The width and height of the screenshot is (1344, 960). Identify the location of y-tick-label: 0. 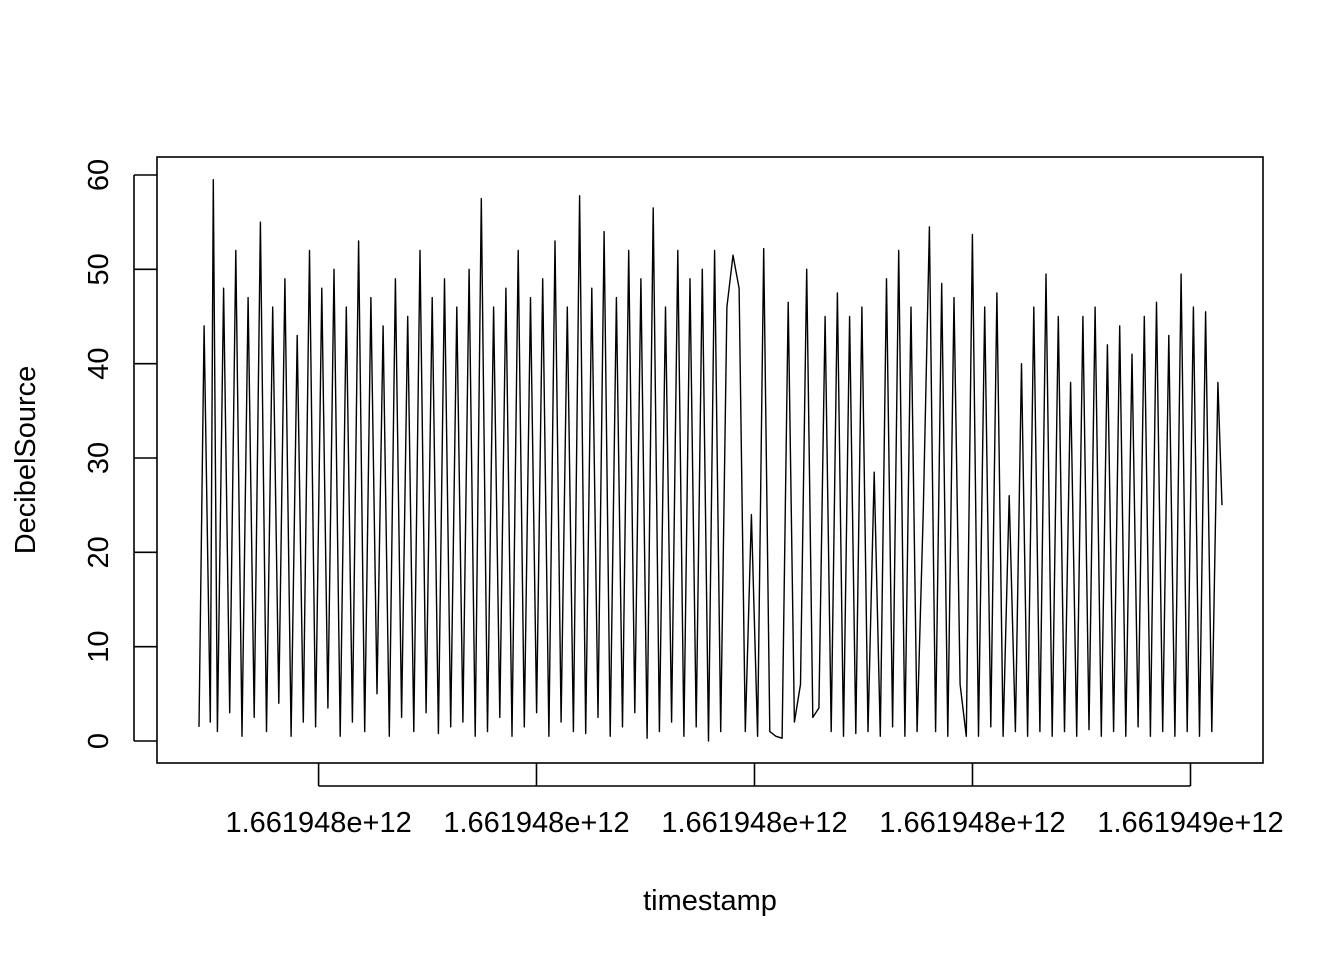
(99, 741).